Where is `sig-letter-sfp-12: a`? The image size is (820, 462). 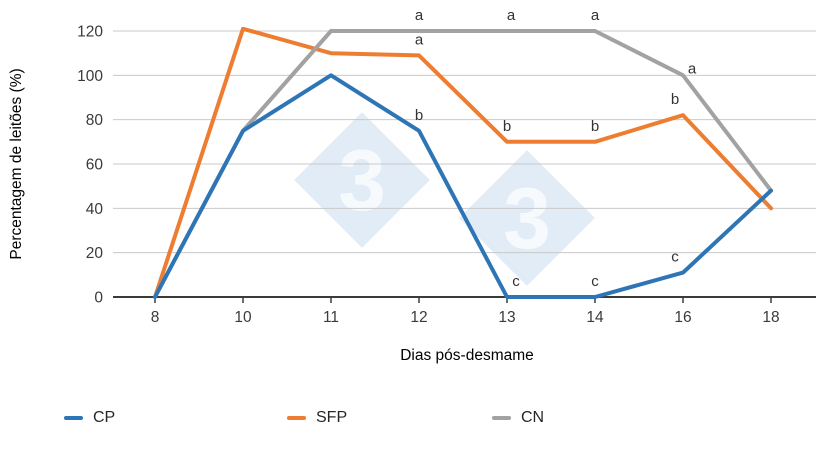 sig-letter-sfp-12: a is located at coordinates (419, 39).